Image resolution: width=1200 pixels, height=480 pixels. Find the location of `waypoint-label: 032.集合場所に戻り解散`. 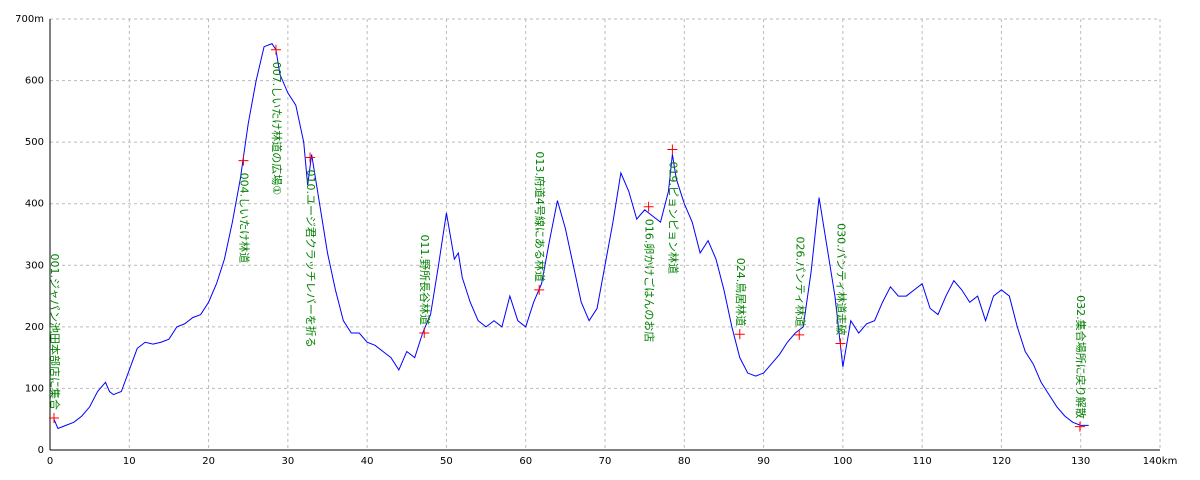

waypoint-label: 032.集合場所に戻り解散 is located at coordinates (1081, 357).